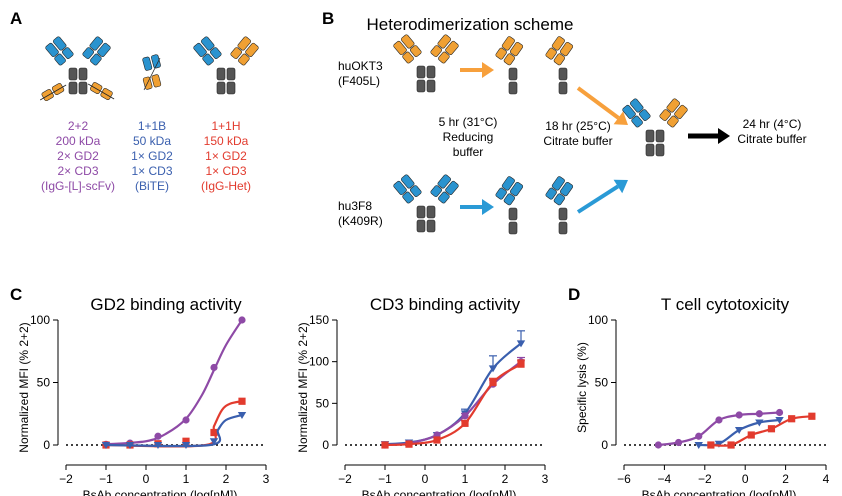 The image size is (842, 496). What do you see at coordinates (78, 126) in the screenshot?
I see `construct-label-line: 2+2` at bounding box center [78, 126].